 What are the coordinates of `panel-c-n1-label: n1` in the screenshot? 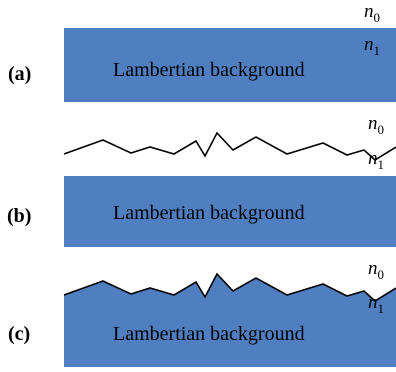 It's located at (376, 304).